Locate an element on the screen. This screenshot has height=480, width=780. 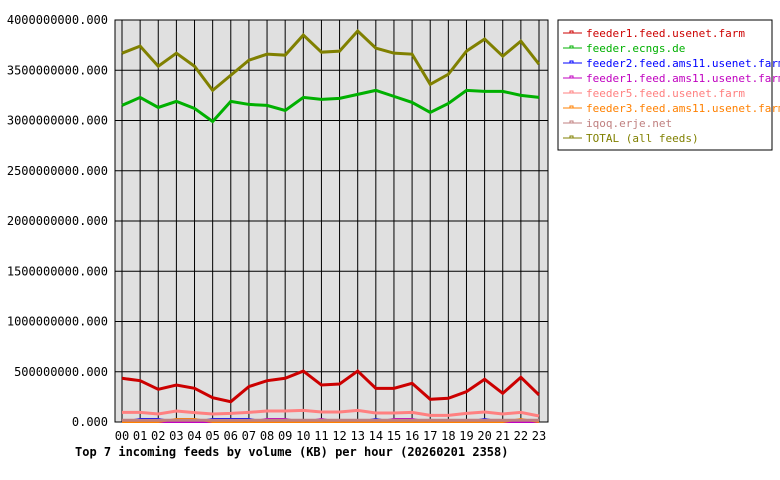
legend-label: feeder5.feed.usenet.farm is located at coordinates (665, 93).